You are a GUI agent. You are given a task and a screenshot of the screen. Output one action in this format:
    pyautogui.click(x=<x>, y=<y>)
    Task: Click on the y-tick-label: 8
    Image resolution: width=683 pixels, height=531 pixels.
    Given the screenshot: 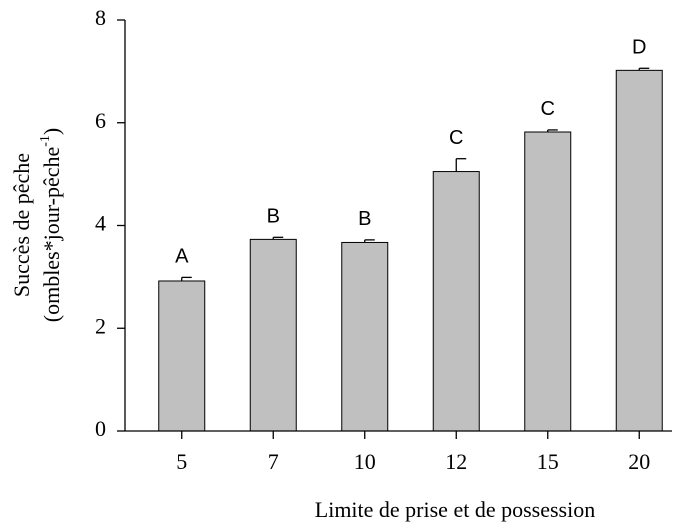 What is the action you would take?
    pyautogui.click(x=100, y=17)
    